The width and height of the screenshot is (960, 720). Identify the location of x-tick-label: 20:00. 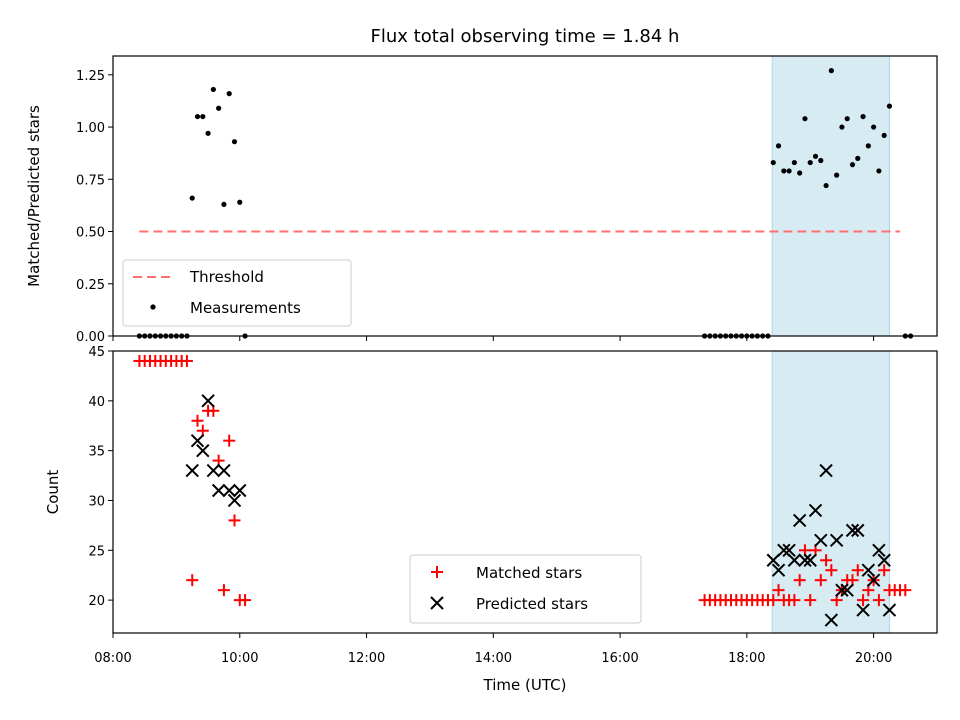
(873, 658).